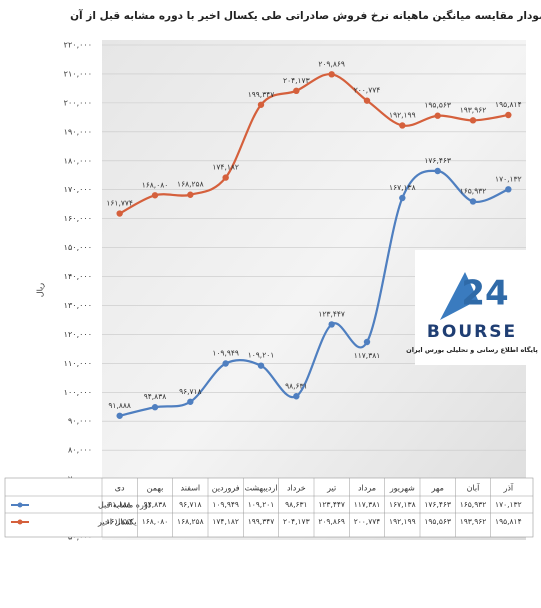 The image size is (541, 608). I want to click on table-cell: ۱۶۱,۷۷۴, so click(119, 521).